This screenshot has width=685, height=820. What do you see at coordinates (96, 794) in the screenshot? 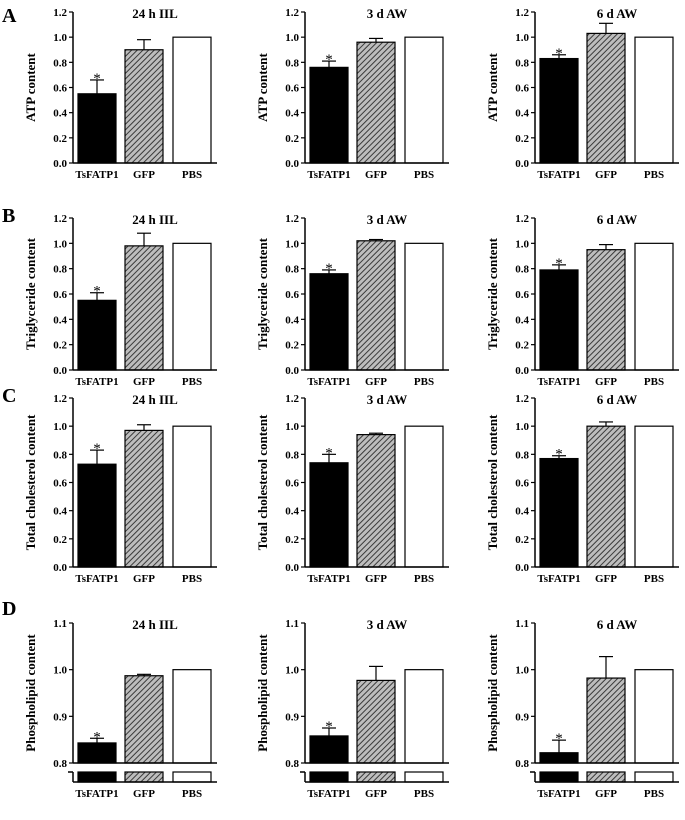
I see `chart-9-xtick-label-0: TsFATP1` at bounding box center [96, 794].